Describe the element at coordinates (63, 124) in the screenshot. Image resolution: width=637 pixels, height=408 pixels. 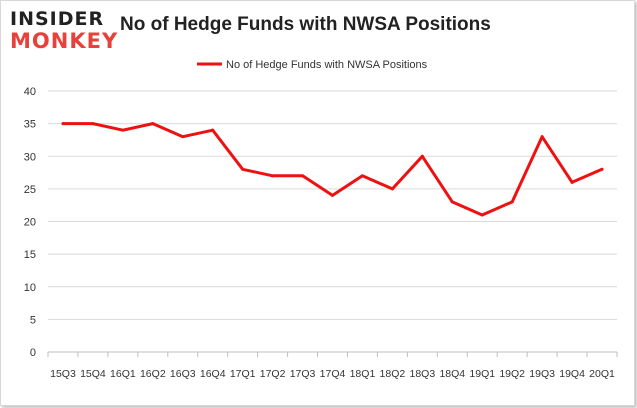
I see `data-point-15Q3` at that location.